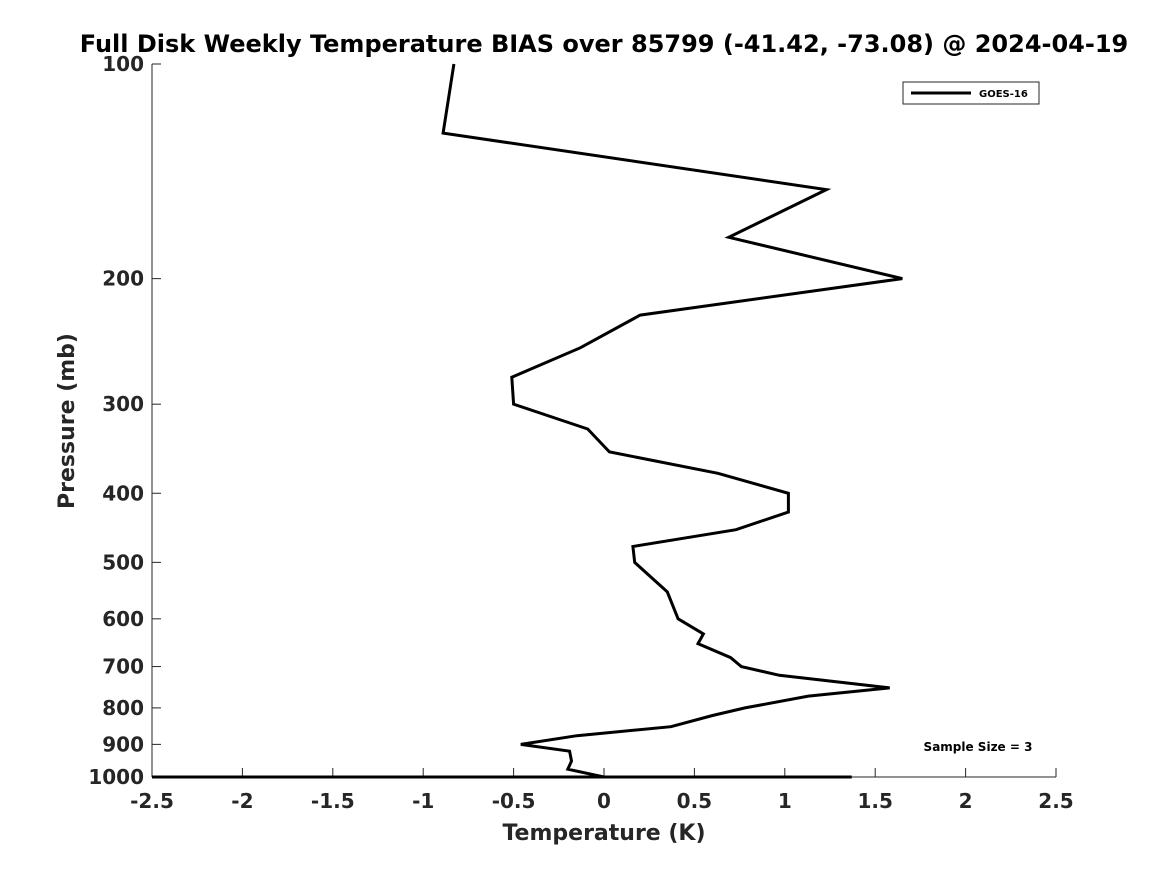  What do you see at coordinates (242, 801) in the screenshot?
I see `x-tick-label: -2` at bounding box center [242, 801].